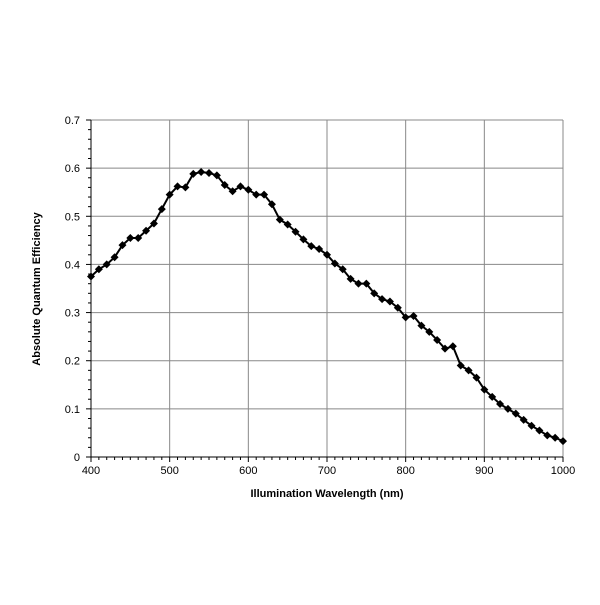 Image resolution: width=600 pixels, height=605 pixels. I want to click on y-tick-label: 0.4, so click(72, 265).